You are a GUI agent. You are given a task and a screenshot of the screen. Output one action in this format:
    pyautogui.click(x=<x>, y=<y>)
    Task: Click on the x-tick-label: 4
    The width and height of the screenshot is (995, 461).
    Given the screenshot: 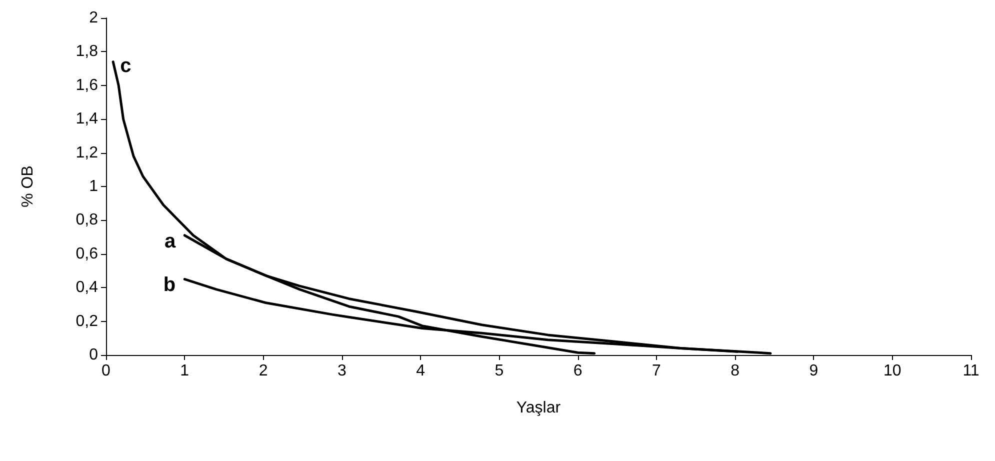 What is the action you would take?
    pyautogui.click(x=421, y=371)
    